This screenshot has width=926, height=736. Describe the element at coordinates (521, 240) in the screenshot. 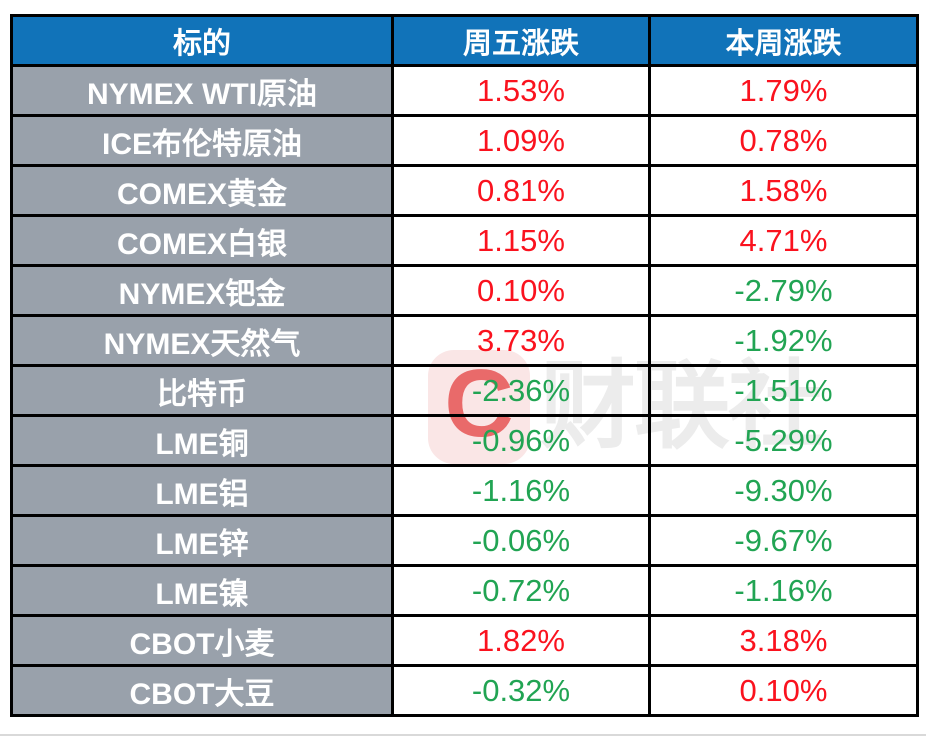

I see `friday-change-cell: 1.15%` at that location.